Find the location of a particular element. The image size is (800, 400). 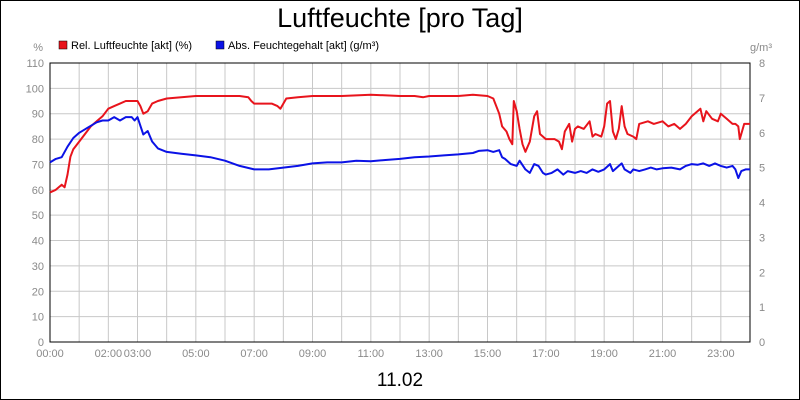

date-label: 11.02 is located at coordinates (400, 380).